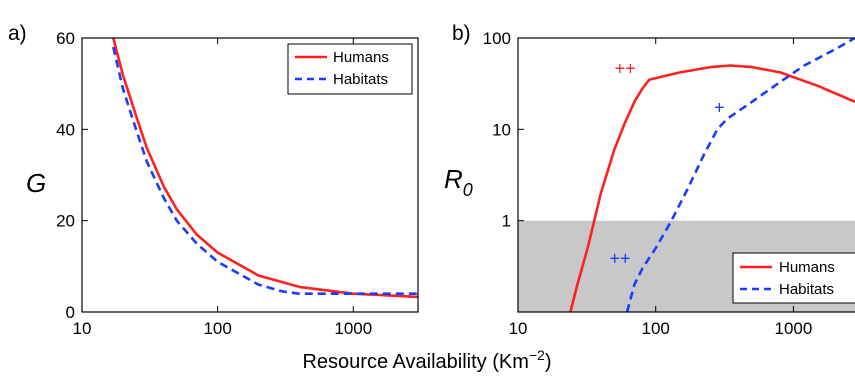  Describe the element at coordinates (65, 38) in the screenshot. I see `panel-a-ytick-label: 60` at that location.